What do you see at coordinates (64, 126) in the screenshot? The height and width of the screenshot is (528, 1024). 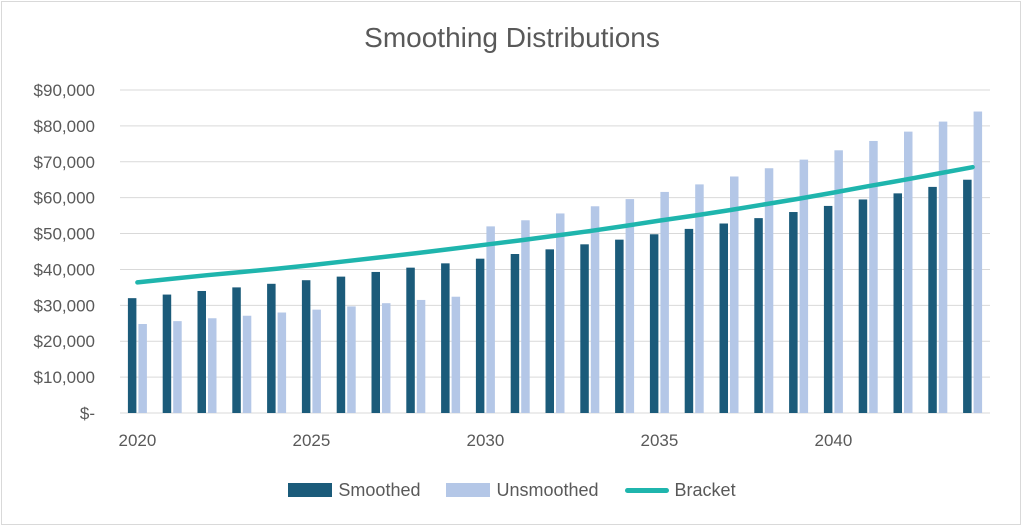 I see `y-tick-label: $80,000` at bounding box center [64, 126].